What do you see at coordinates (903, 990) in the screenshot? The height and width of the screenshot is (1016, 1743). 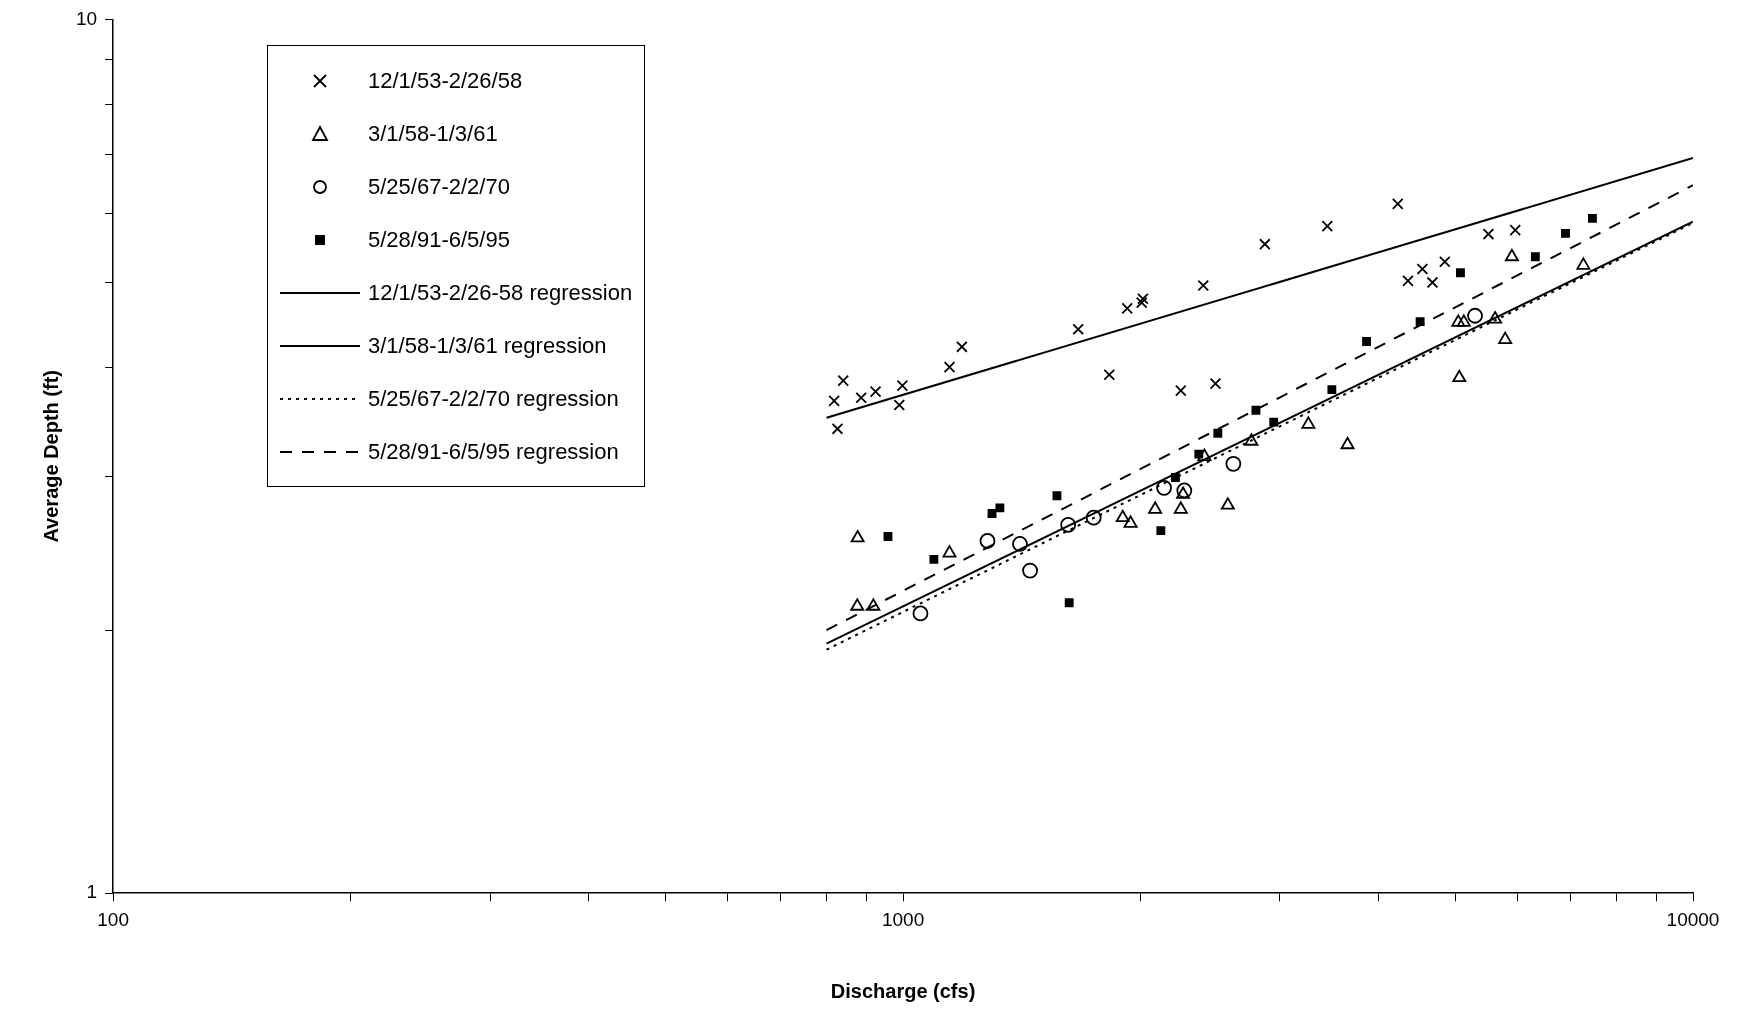 I see `x-axis-title: Discharge (cfs)` at bounding box center [903, 990].